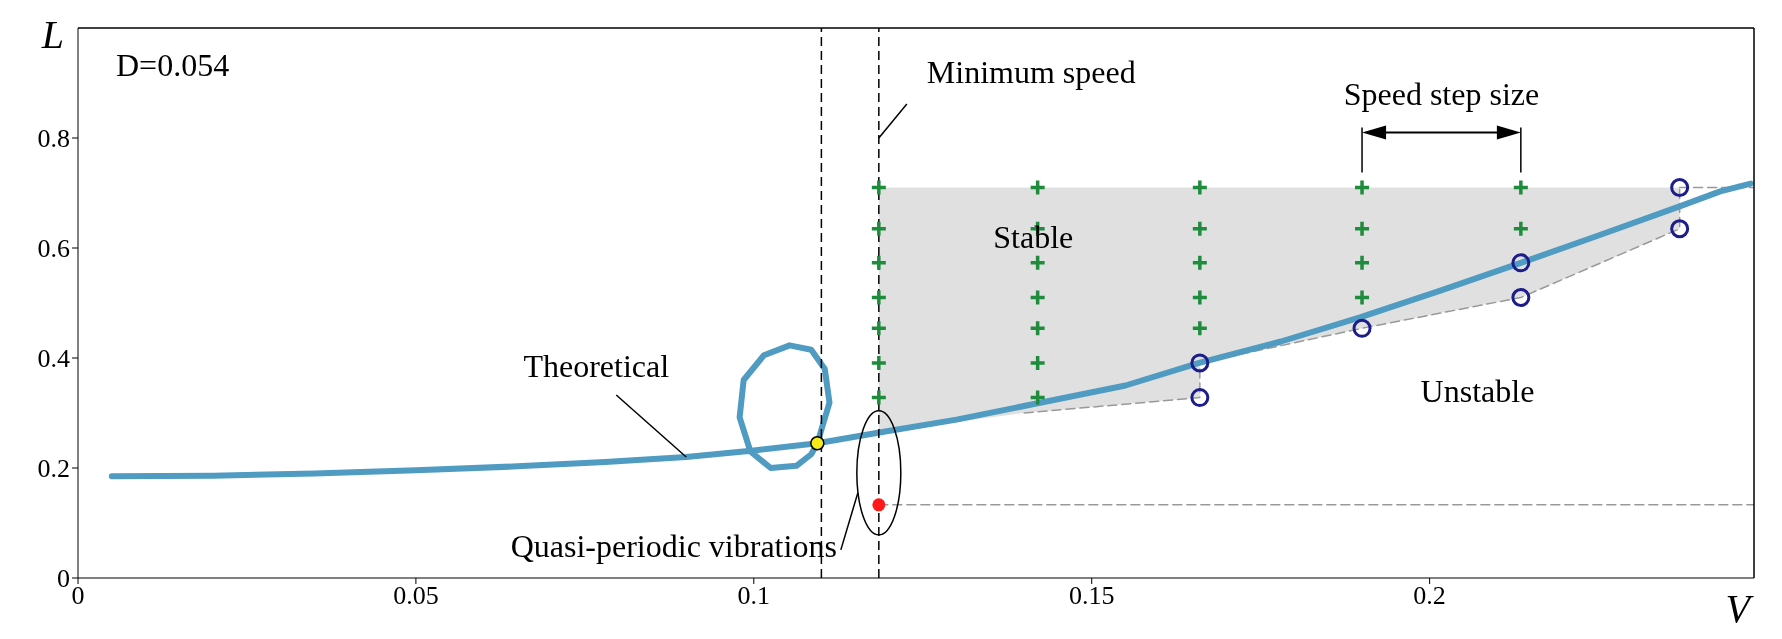  What do you see at coordinates (1441, 93) in the screenshot?
I see `annotation: Speed step size` at bounding box center [1441, 93].